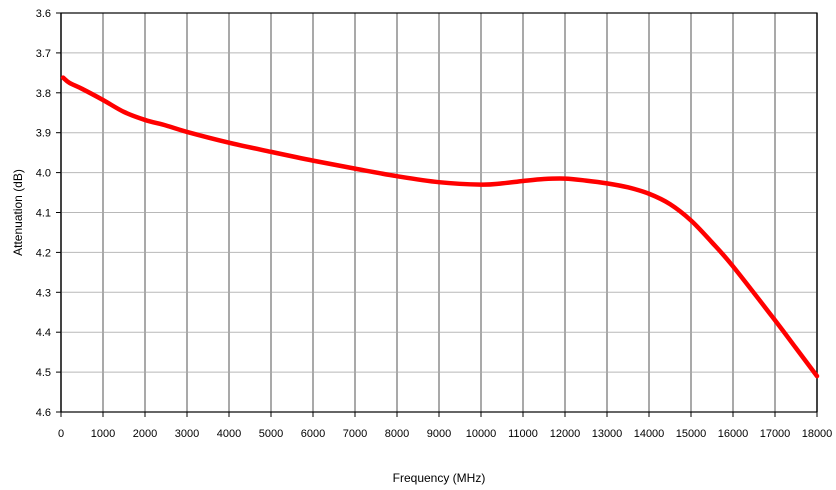  What do you see at coordinates (43, 54) in the screenshot?
I see `y-tick-label: 3.7` at bounding box center [43, 54].